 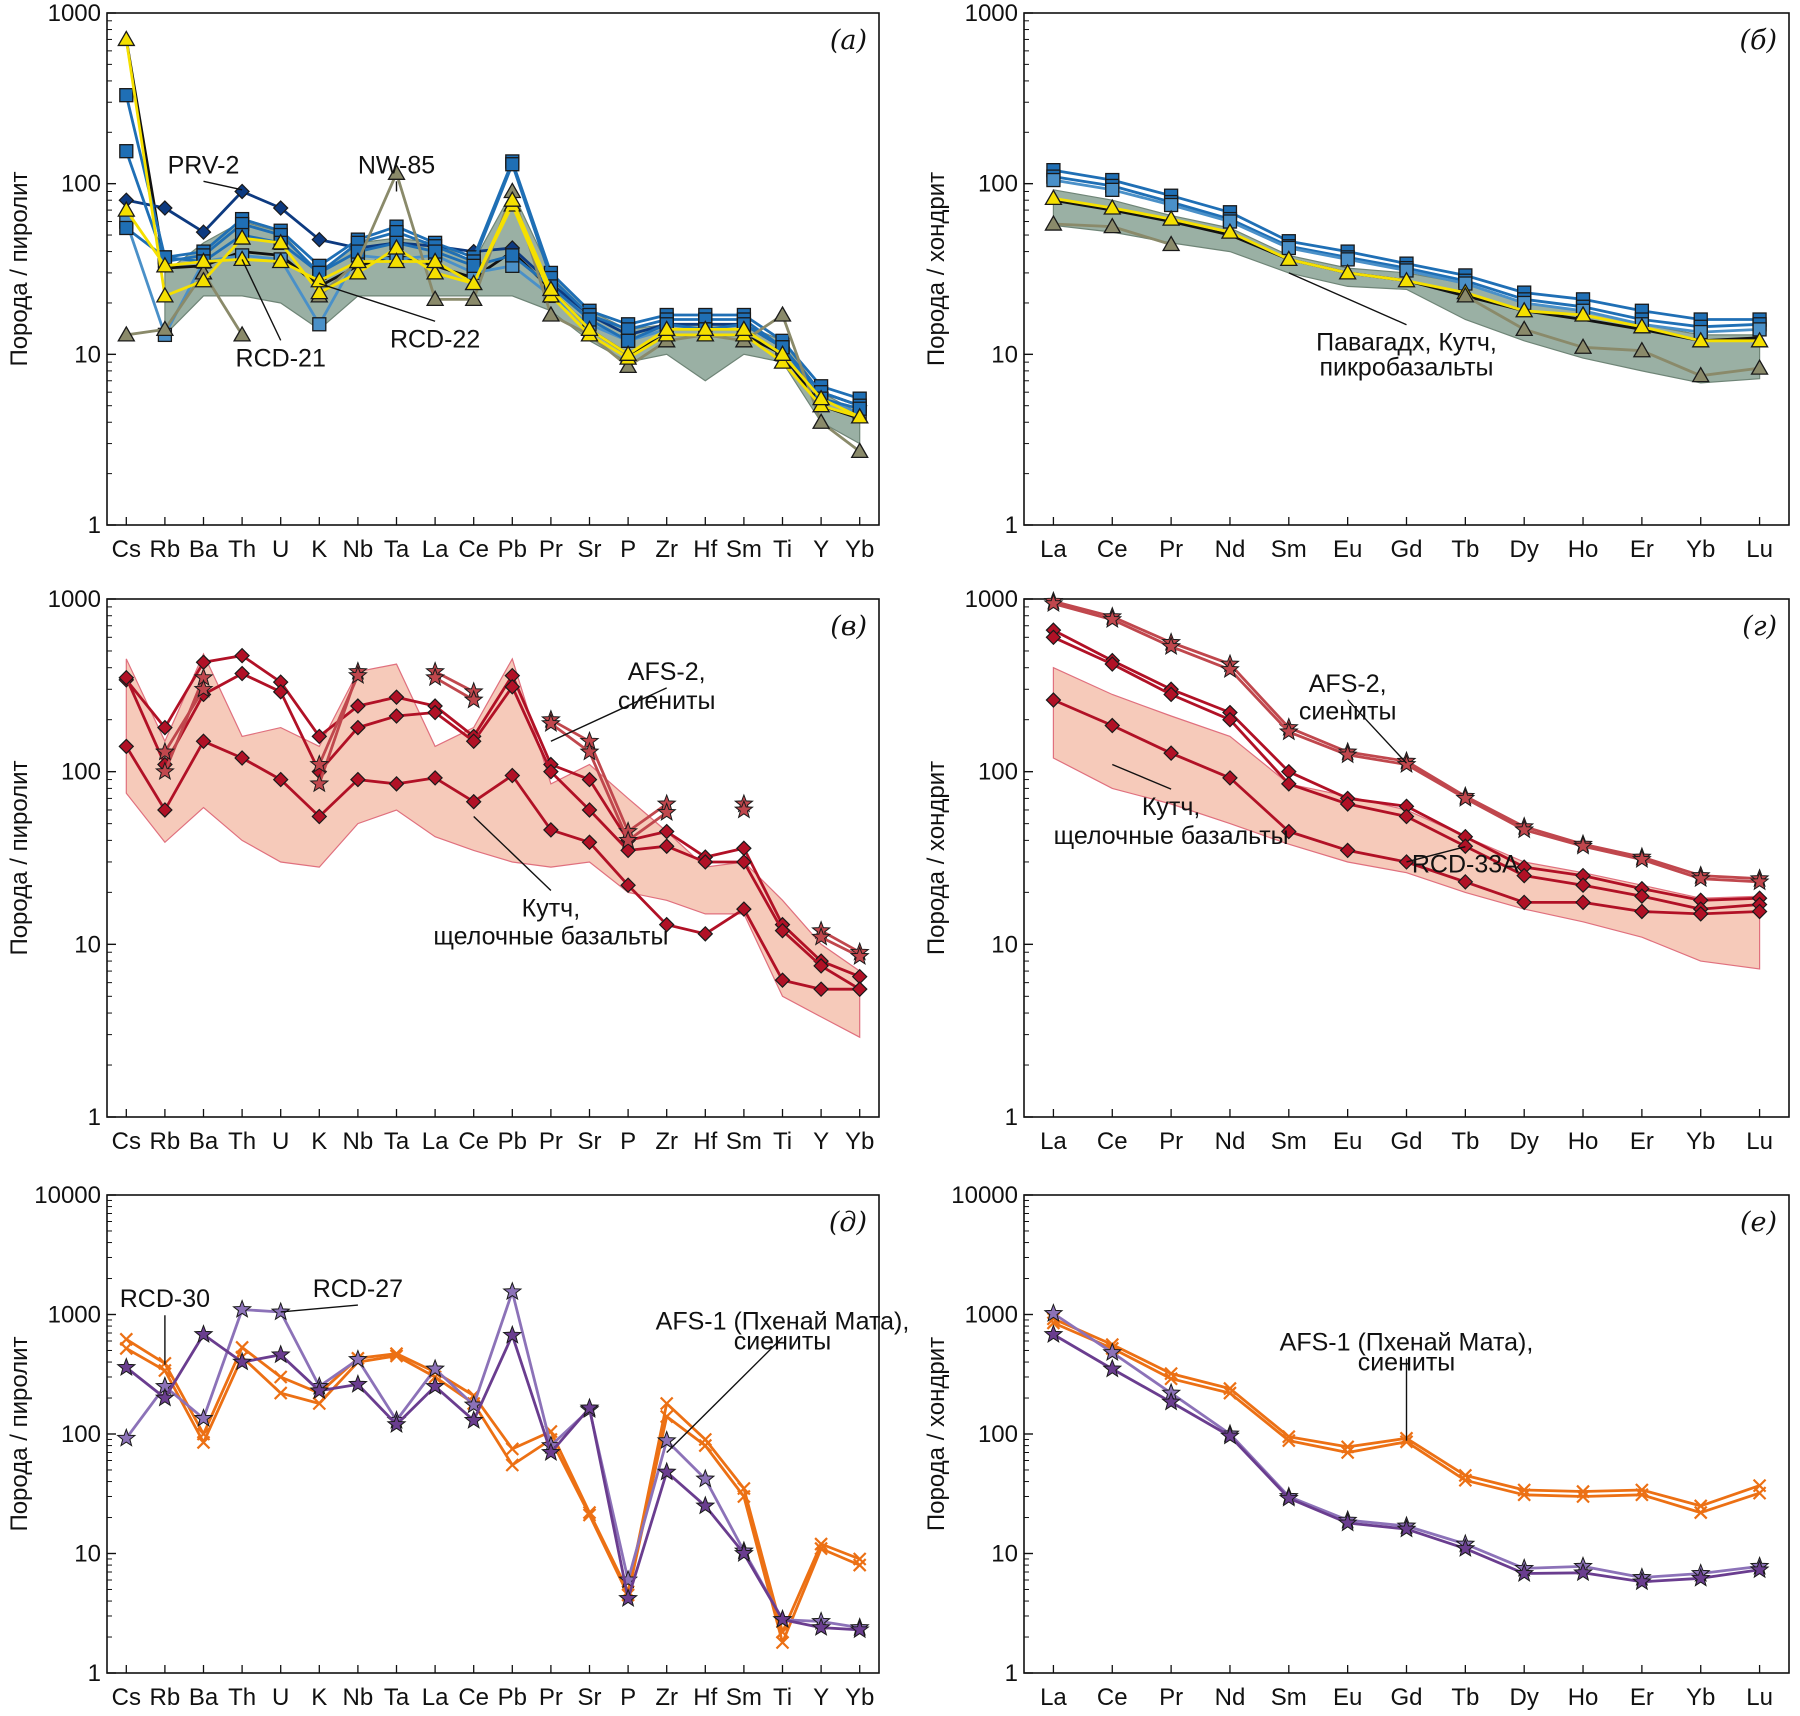 I want to click on x-tick-label: Lu, so click(x=1759, y=1697).